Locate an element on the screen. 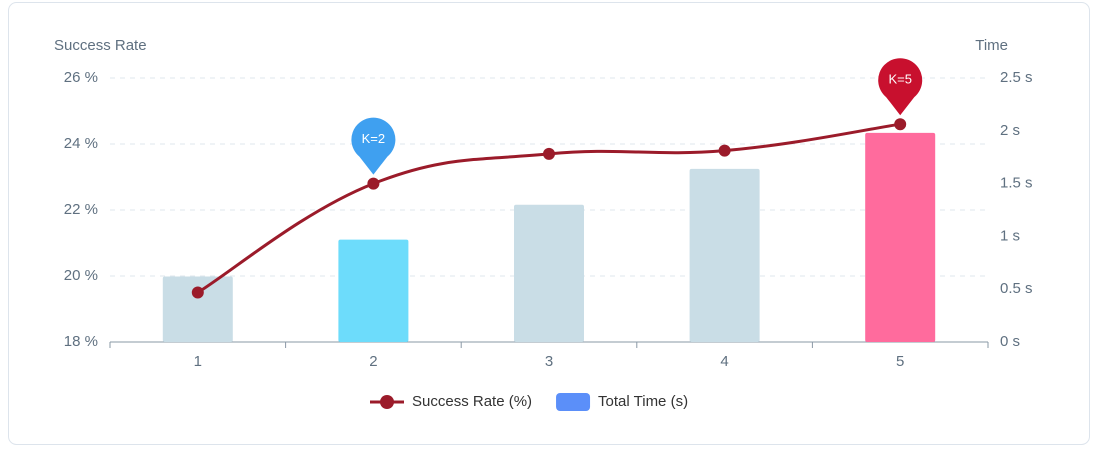 The width and height of the screenshot is (1097, 460). annotation-label: K=5 is located at coordinates (900, 79).